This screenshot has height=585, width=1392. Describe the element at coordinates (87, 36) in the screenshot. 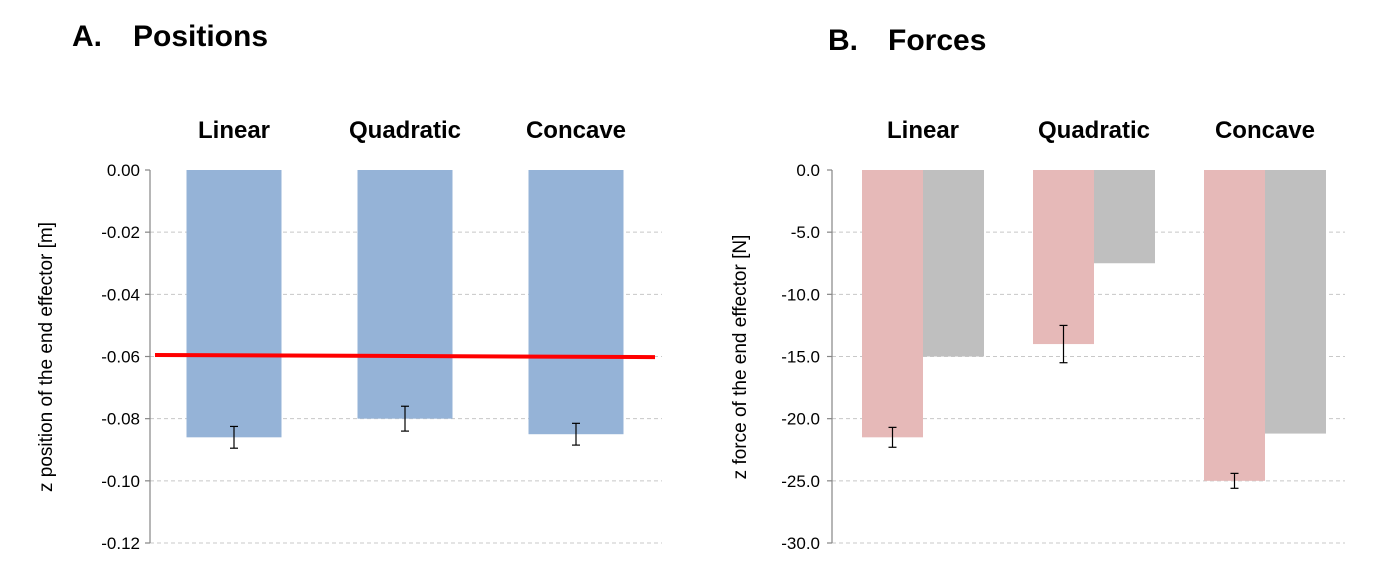

I see `positions-panel-label: A.` at that location.